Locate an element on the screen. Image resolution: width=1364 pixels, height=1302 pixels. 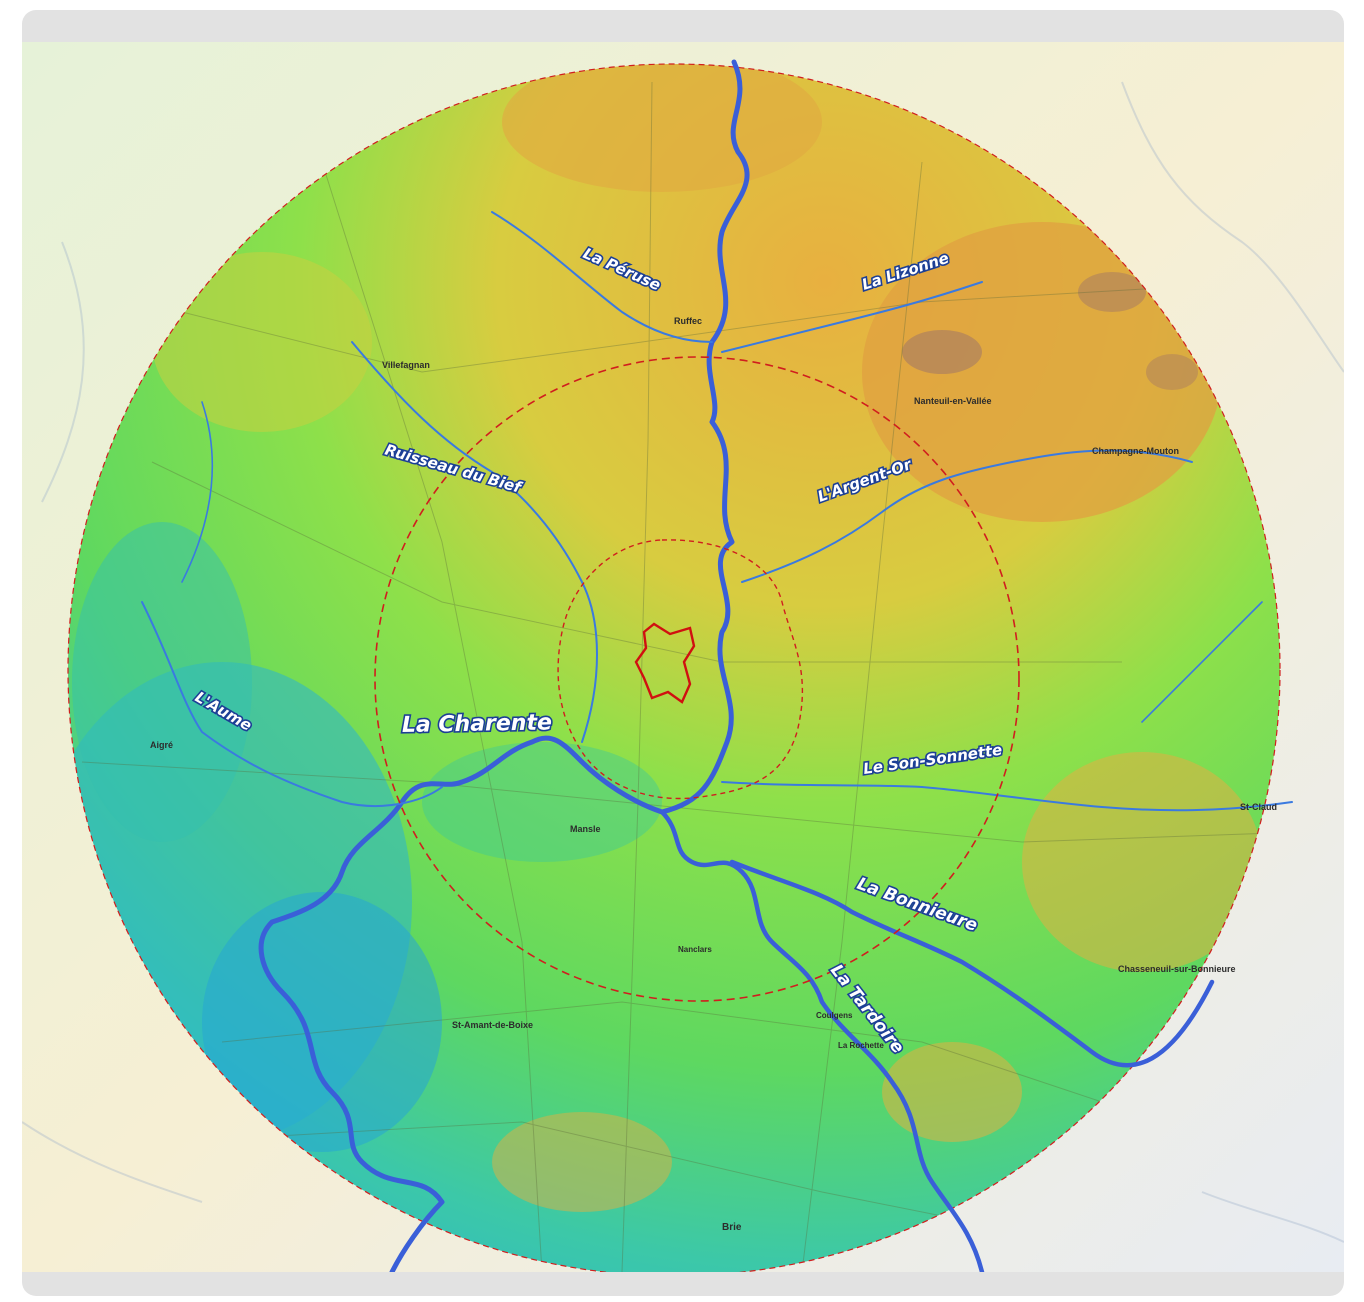
river-label-charente: La Charente is located at coordinates (477, 724).